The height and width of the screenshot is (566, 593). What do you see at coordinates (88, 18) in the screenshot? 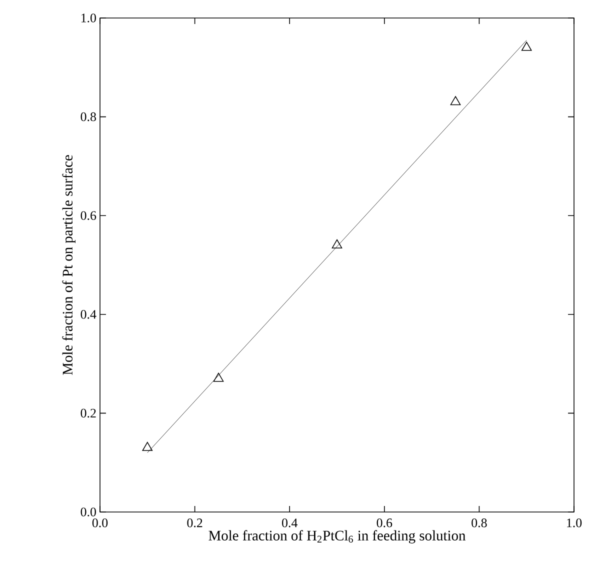
I see `y-tick-label: 1.0` at bounding box center [88, 18].